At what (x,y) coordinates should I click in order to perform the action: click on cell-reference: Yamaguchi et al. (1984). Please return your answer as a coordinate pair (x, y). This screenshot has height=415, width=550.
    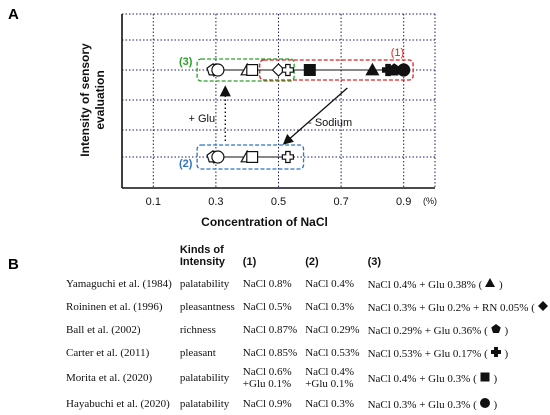
    Looking at the image, I should click on (119, 283).